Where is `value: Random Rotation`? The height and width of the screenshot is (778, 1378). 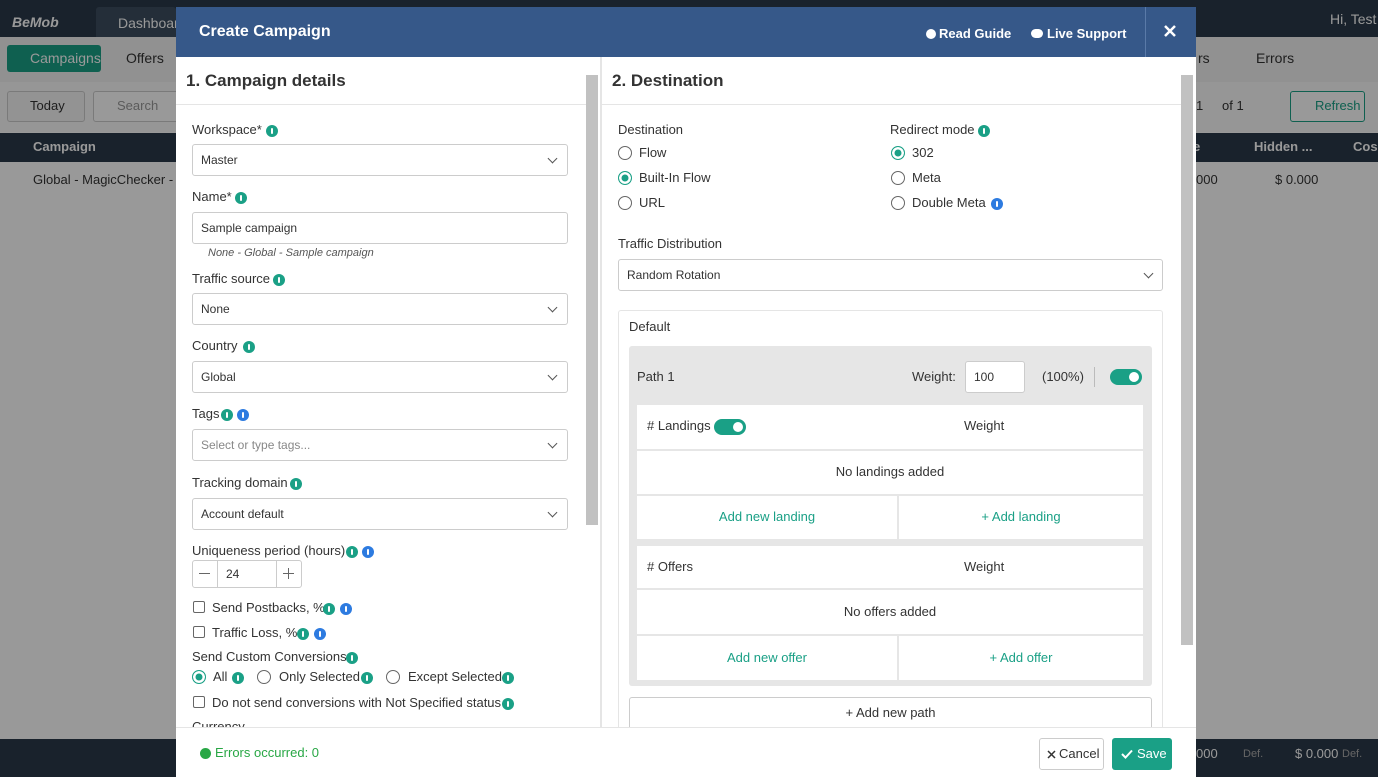 value: Random Rotation is located at coordinates (674, 275).